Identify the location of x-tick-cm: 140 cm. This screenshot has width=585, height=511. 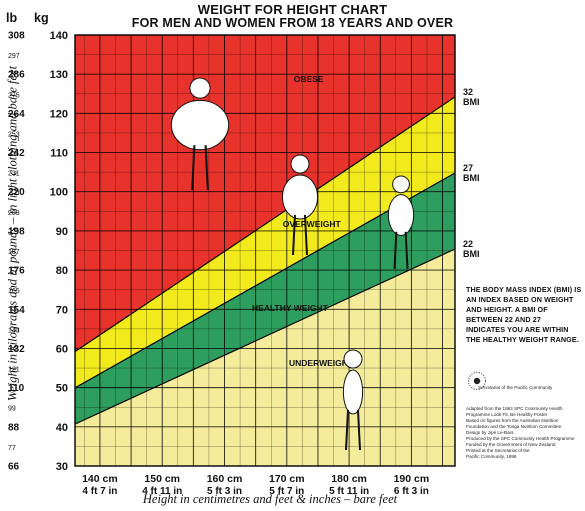
(100, 479).